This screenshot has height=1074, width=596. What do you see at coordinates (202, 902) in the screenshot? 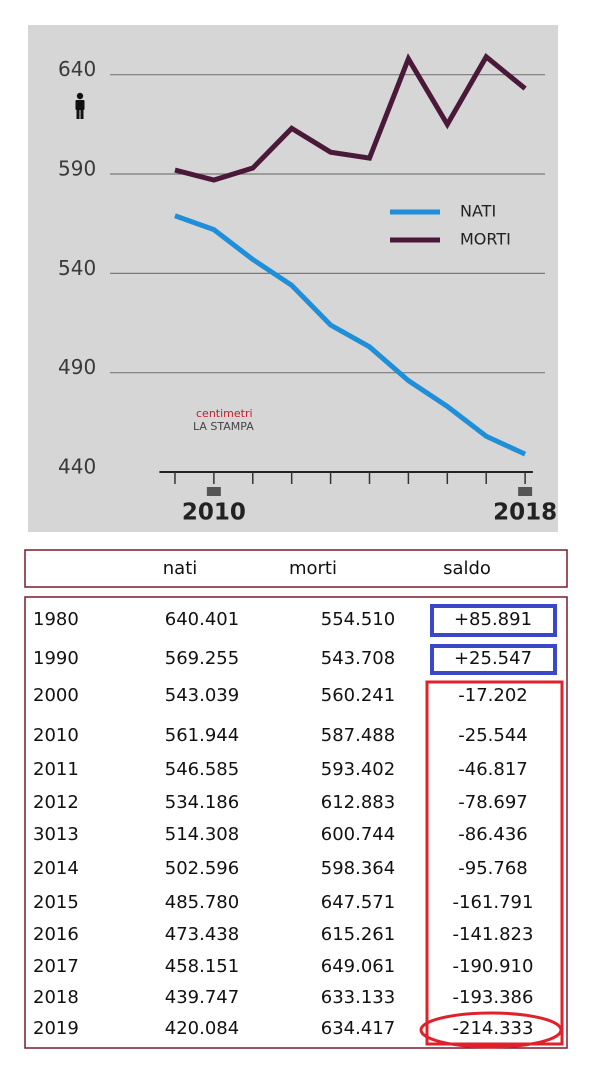
I see `table-cell: 485.780` at bounding box center [202, 902].